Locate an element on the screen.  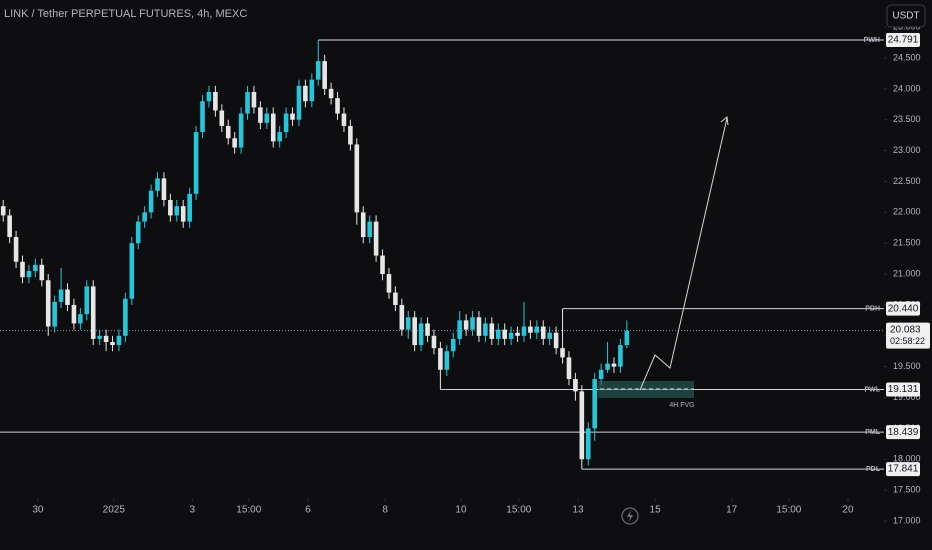
level-name: PWH is located at coordinates (872, 40).